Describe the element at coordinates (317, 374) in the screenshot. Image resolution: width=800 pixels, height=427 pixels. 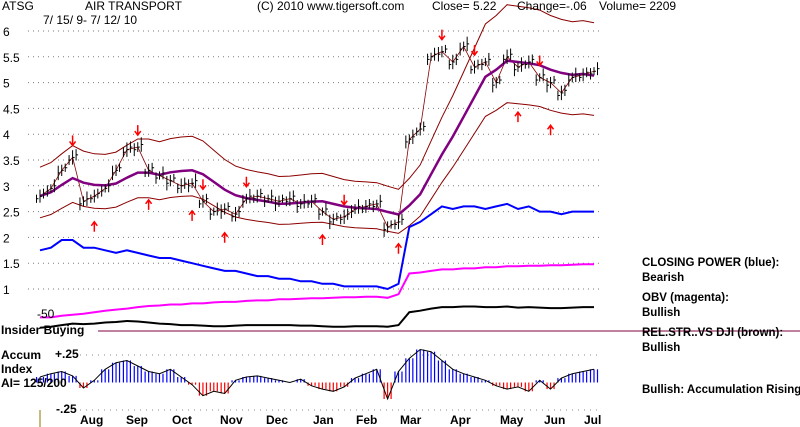
I see `accum-line` at that location.